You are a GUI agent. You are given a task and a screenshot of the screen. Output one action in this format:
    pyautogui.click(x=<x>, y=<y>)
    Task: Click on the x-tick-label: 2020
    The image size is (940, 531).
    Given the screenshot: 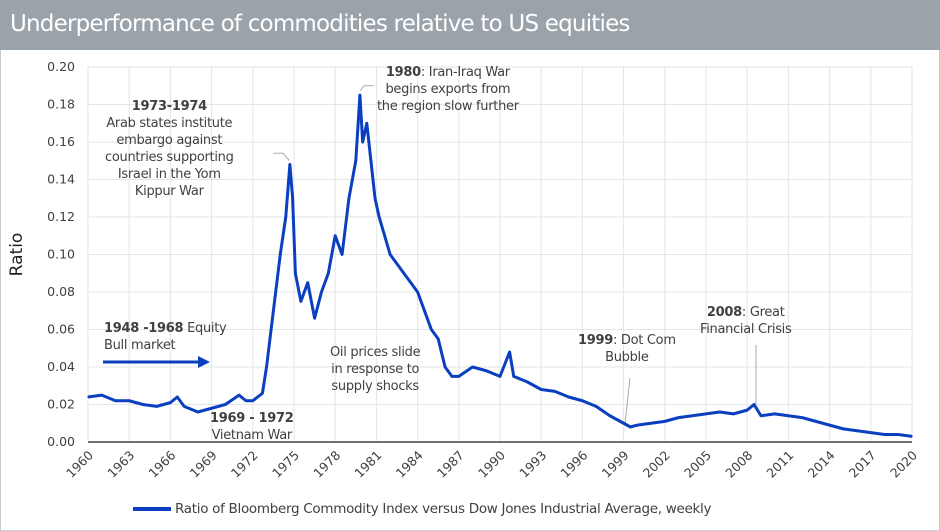 What is the action you would take?
    pyautogui.click(x=903, y=463)
    